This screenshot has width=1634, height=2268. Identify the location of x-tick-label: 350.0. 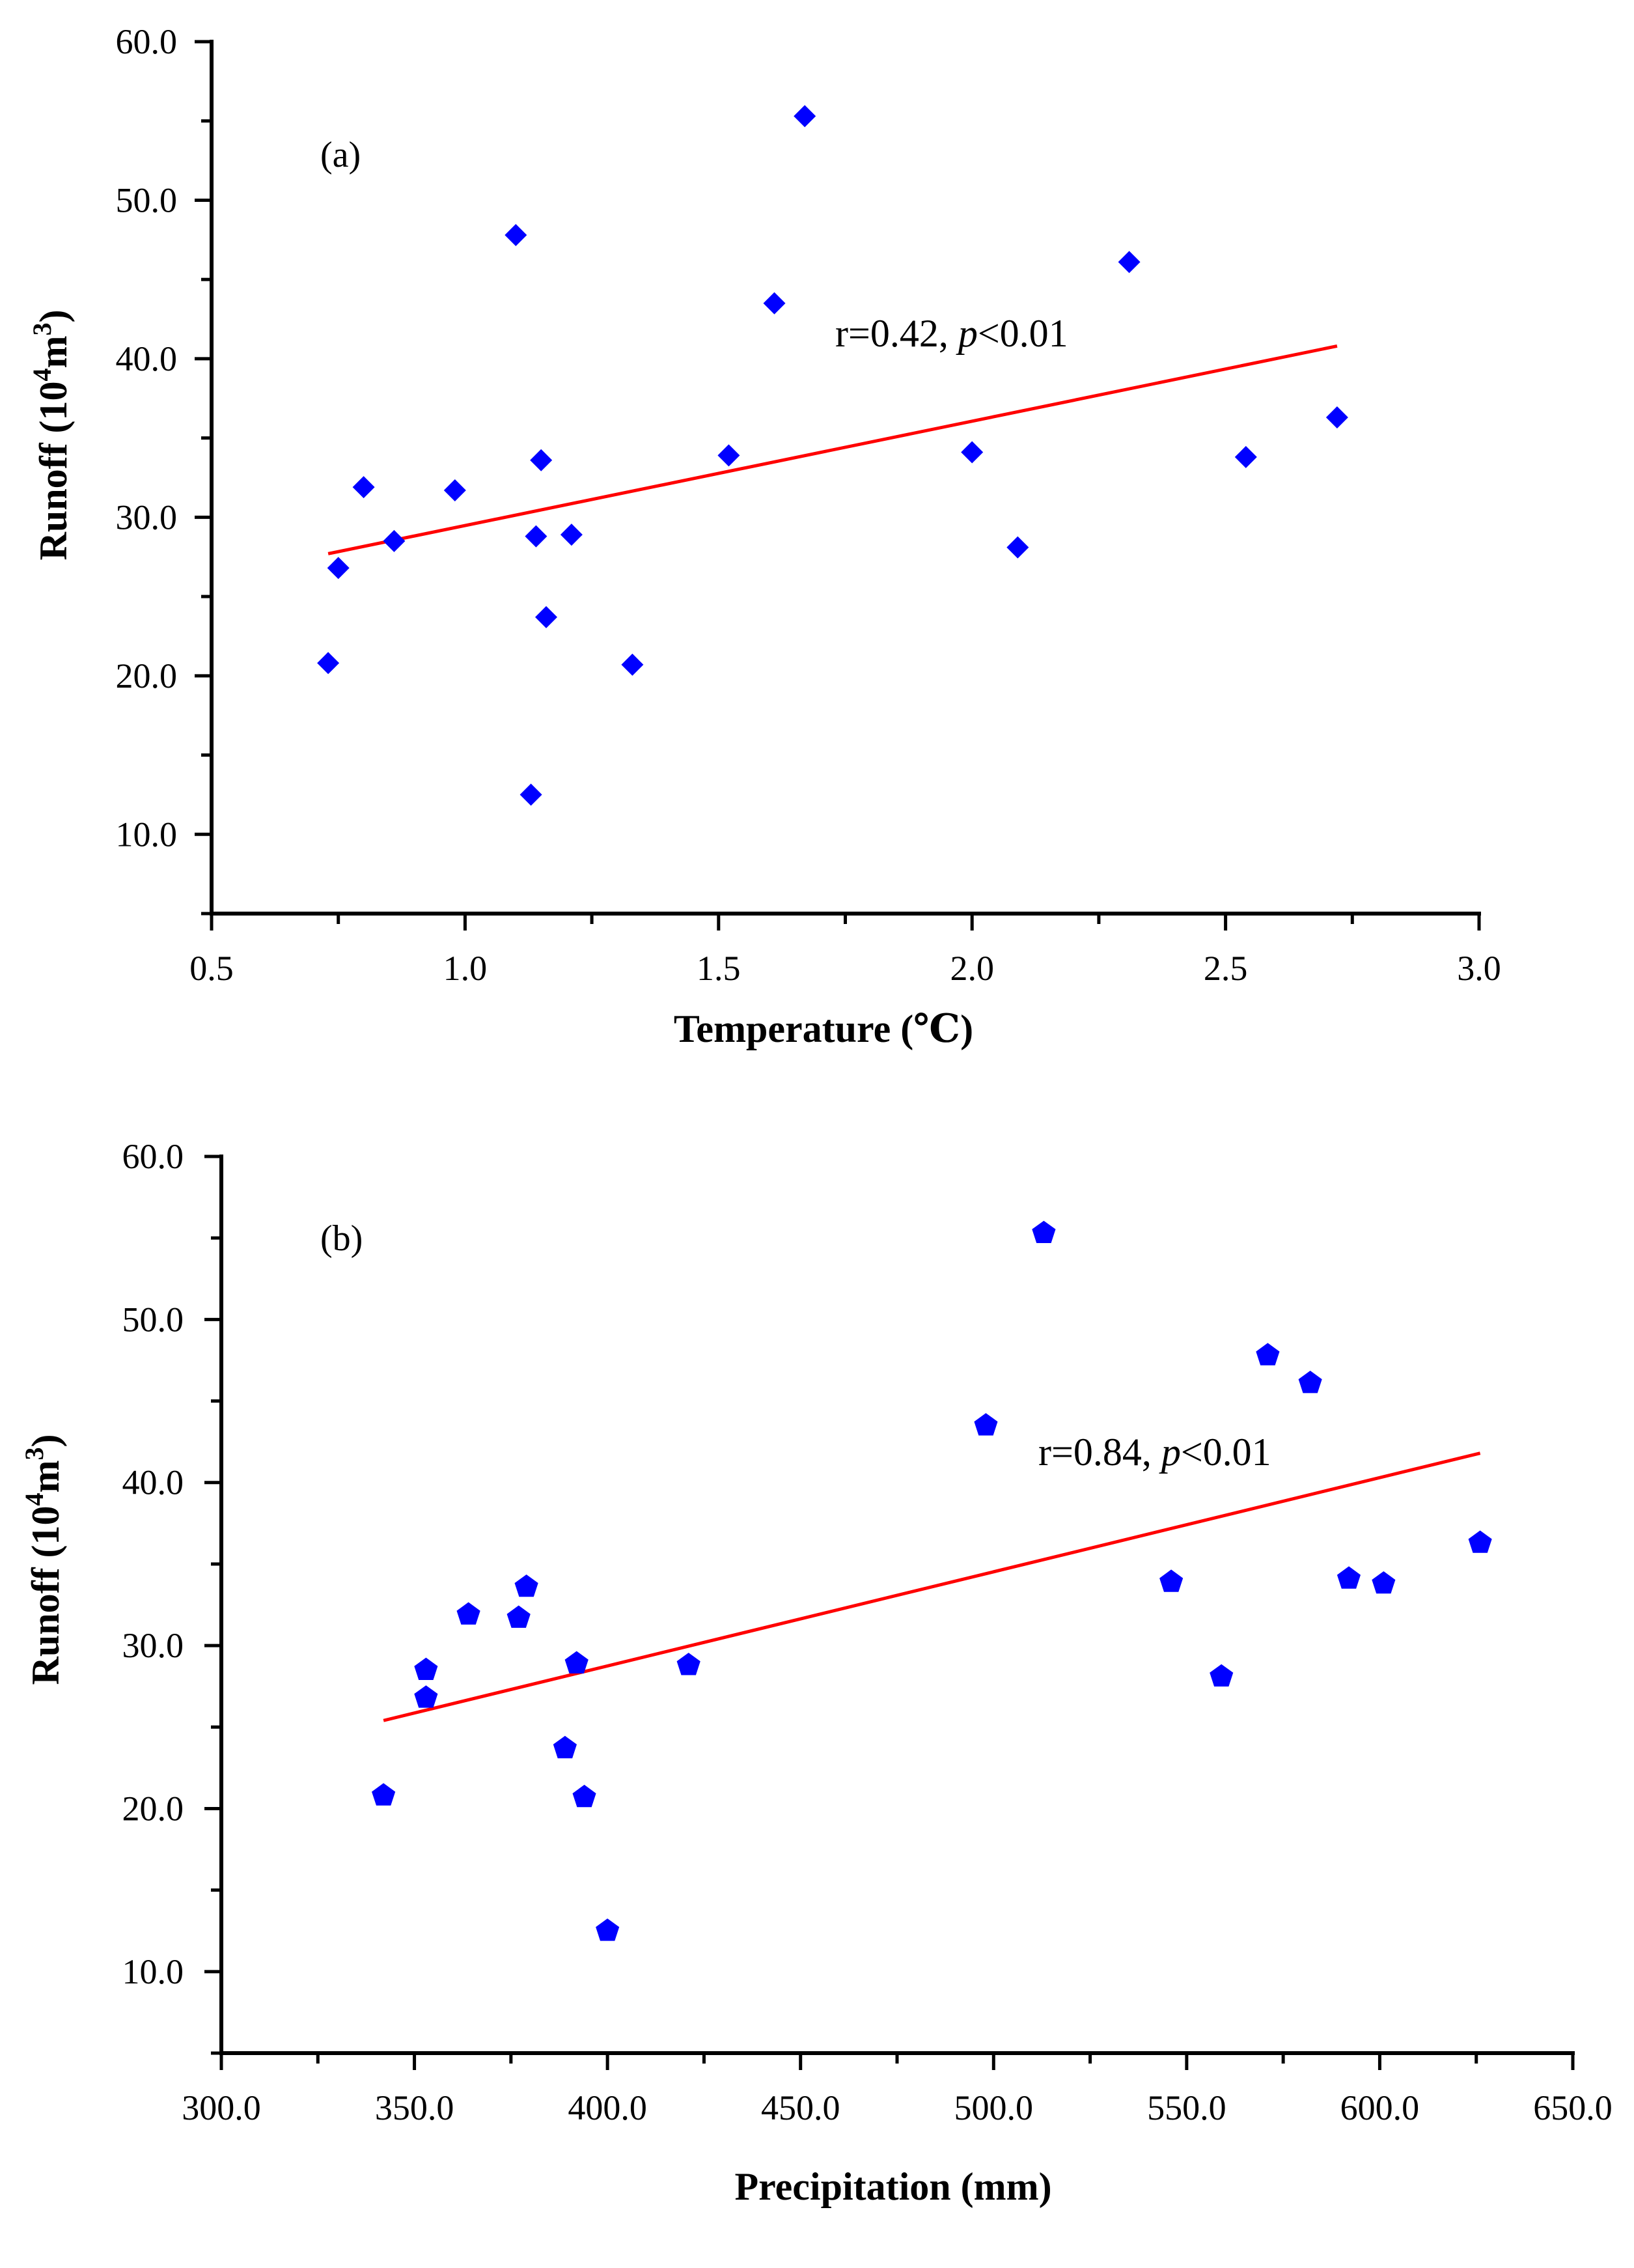
(414, 2108).